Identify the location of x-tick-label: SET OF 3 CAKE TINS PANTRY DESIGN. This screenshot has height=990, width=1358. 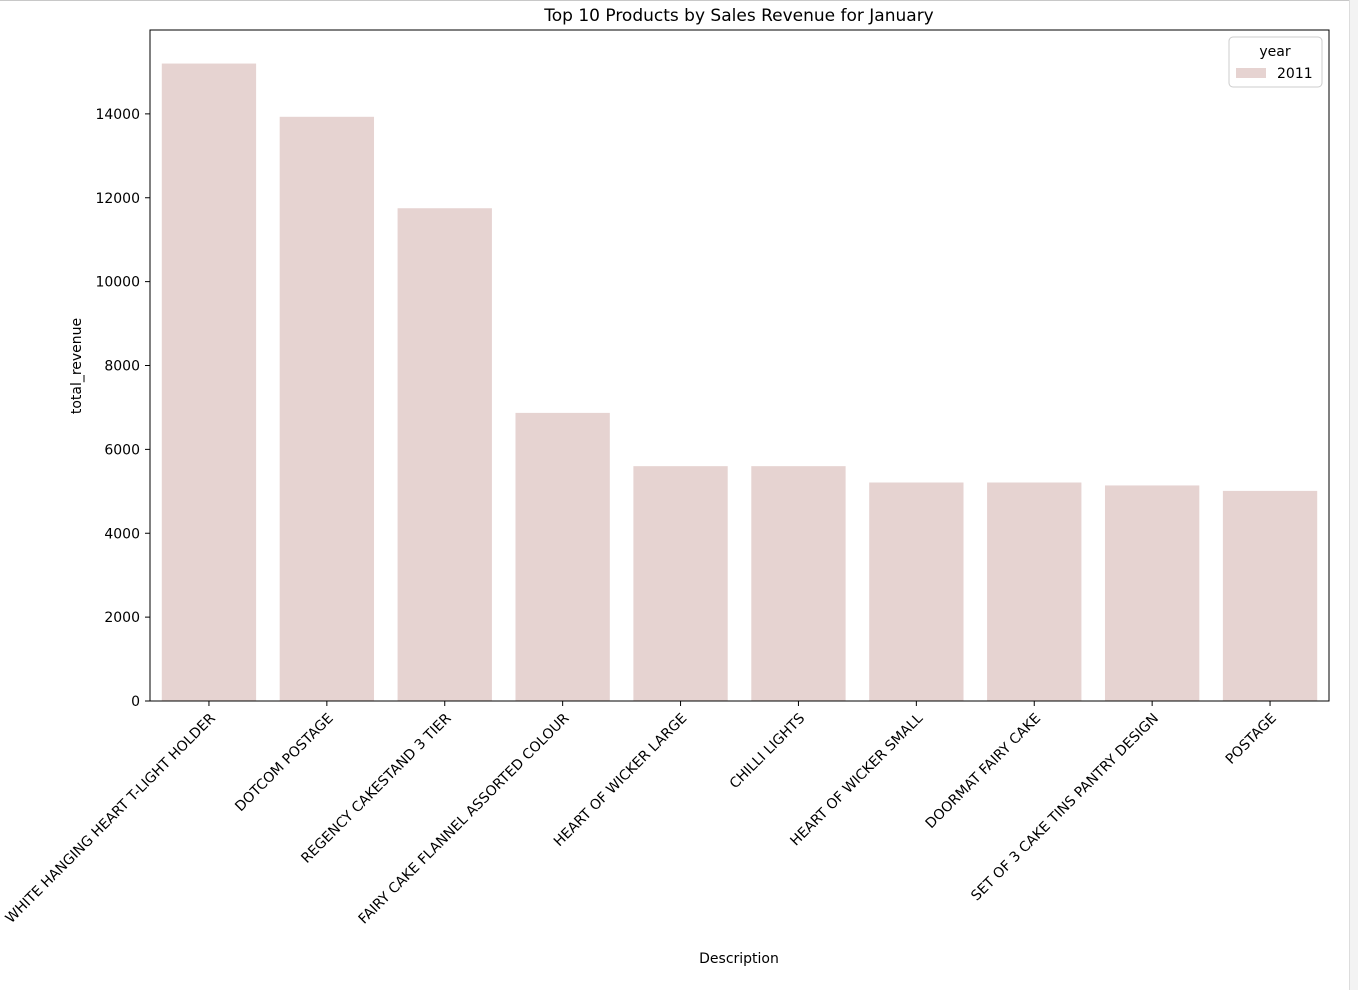
(1065, 808).